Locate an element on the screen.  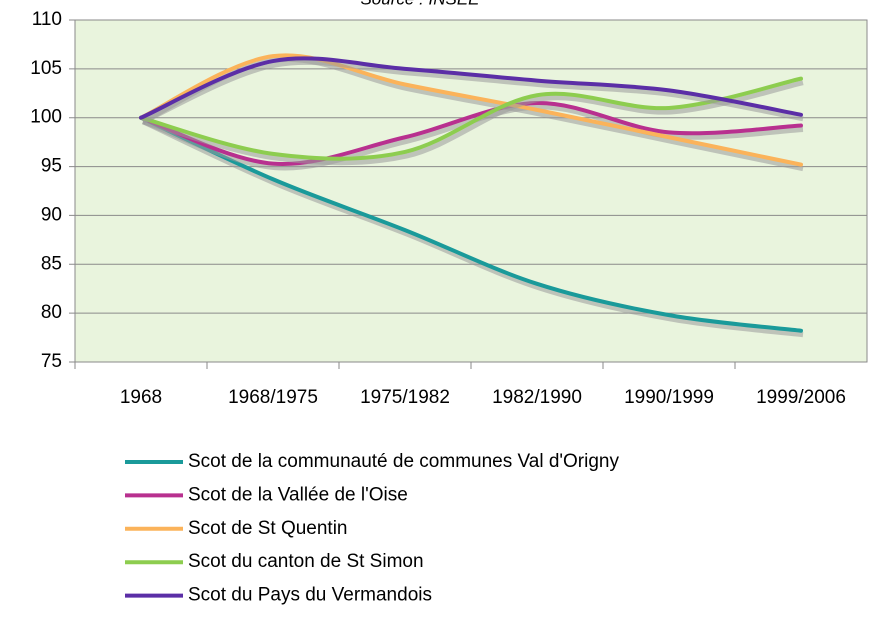
x-tick-label: 1968/1975 is located at coordinates (273, 397).